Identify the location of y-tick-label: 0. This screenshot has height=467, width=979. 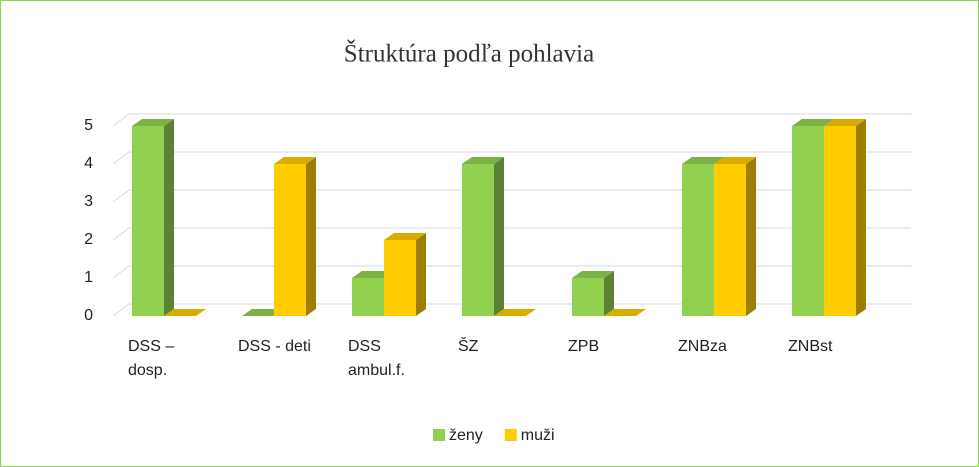
(88, 315).